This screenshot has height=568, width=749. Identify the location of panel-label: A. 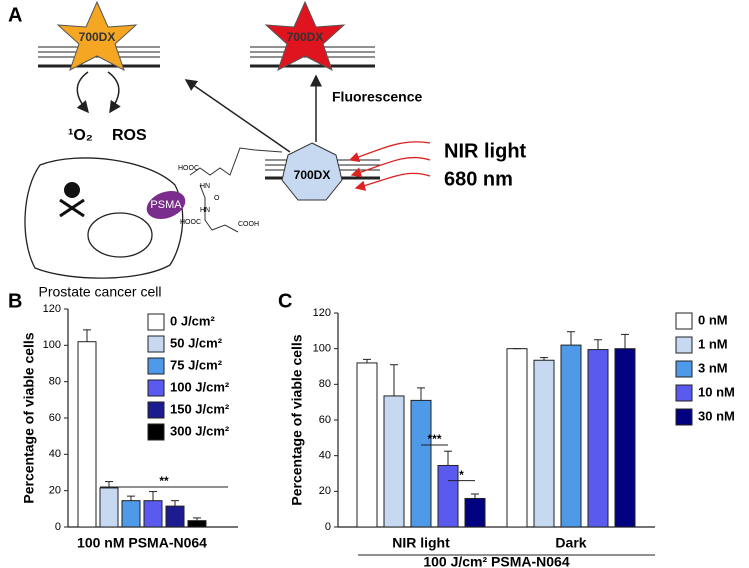
(15, 15).